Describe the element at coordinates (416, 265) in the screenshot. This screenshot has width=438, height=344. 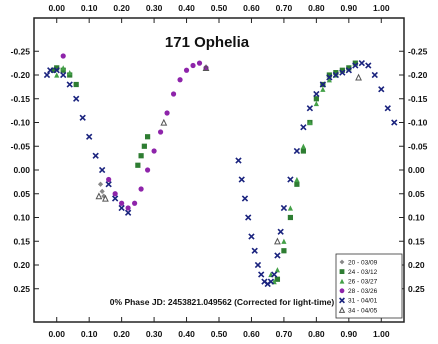
I see `y-tick-label-right: 0.20` at that location.